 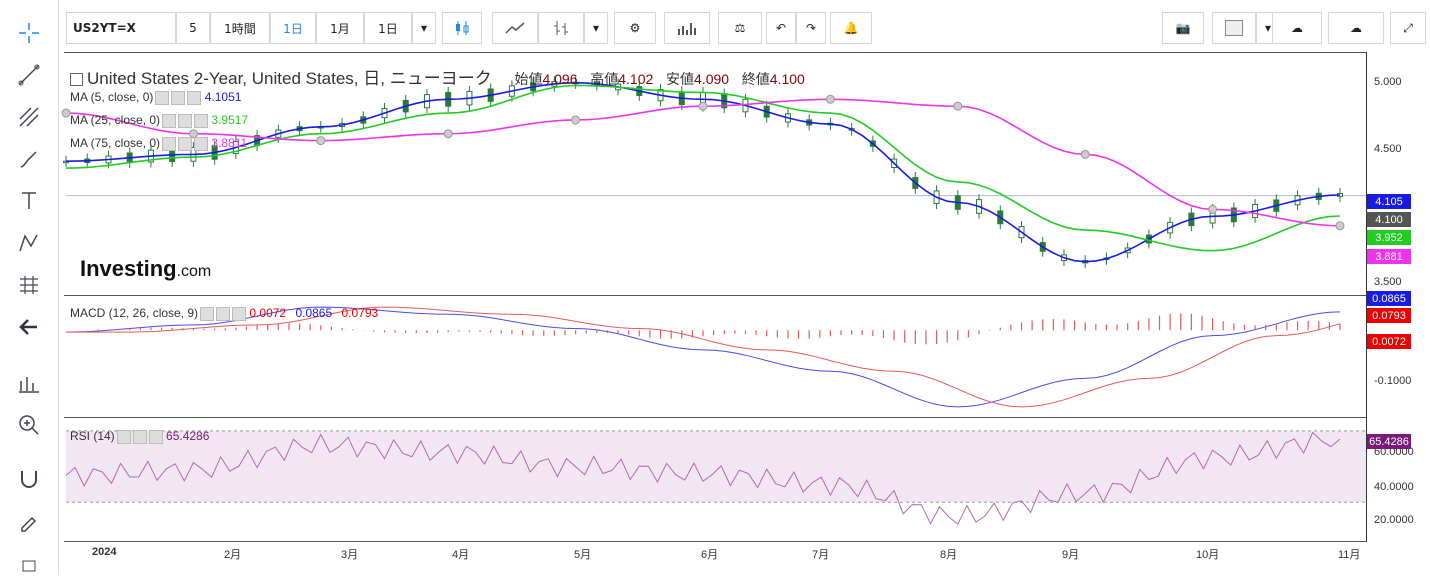 I want to click on macd-v2: 0.0865, so click(x=314, y=313).